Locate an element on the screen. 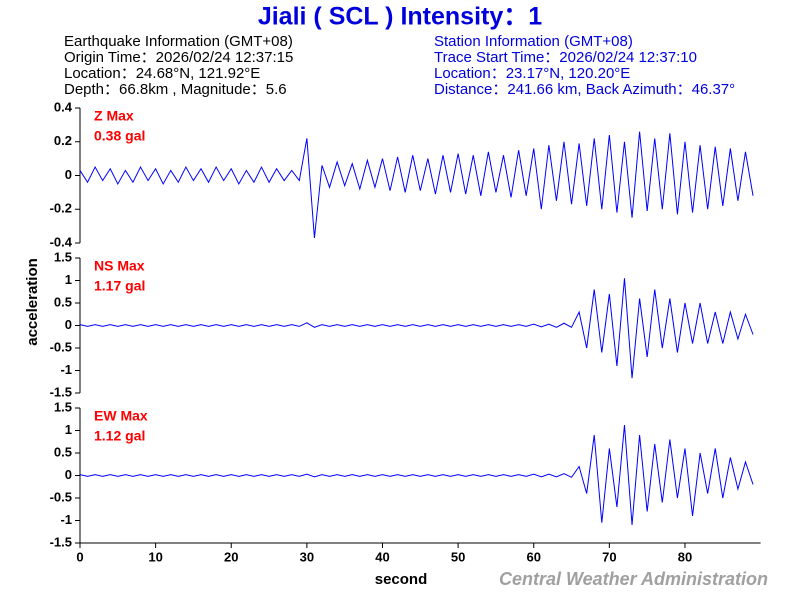 The width and height of the screenshot is (800, 600). x-tick-label: 50 is located at coordinates (458, 556).